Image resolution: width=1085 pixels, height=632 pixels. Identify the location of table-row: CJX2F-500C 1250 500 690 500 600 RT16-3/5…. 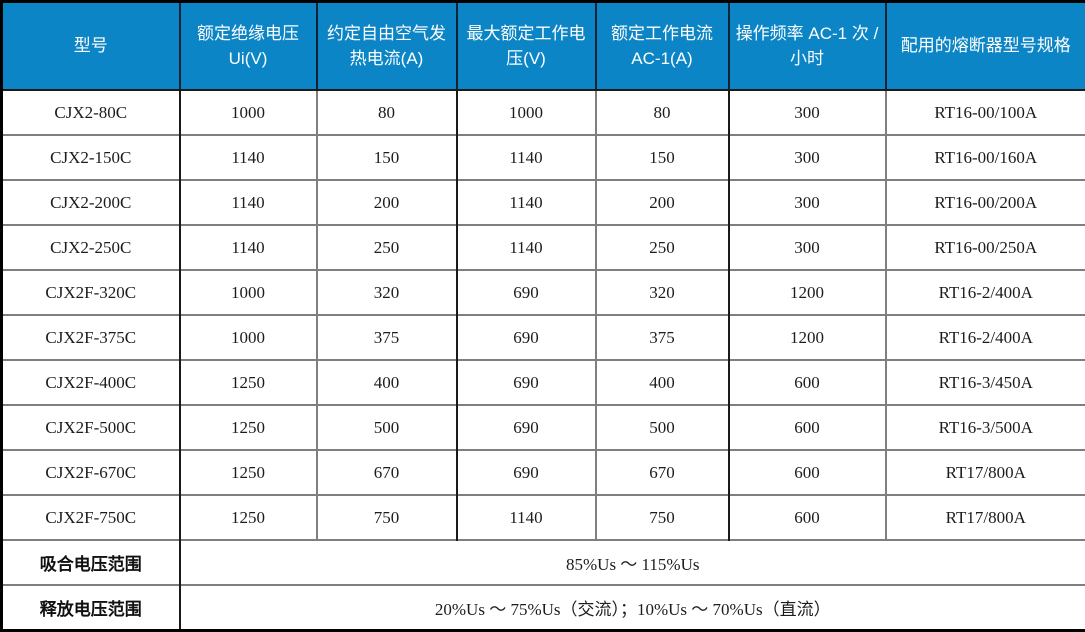
(543, 427).